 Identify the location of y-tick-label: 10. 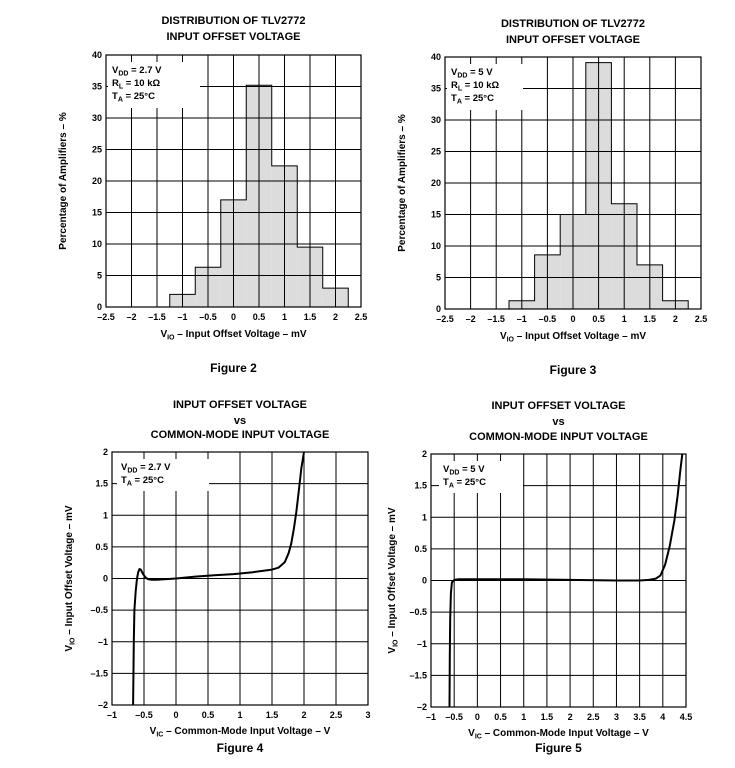
(97, 244).